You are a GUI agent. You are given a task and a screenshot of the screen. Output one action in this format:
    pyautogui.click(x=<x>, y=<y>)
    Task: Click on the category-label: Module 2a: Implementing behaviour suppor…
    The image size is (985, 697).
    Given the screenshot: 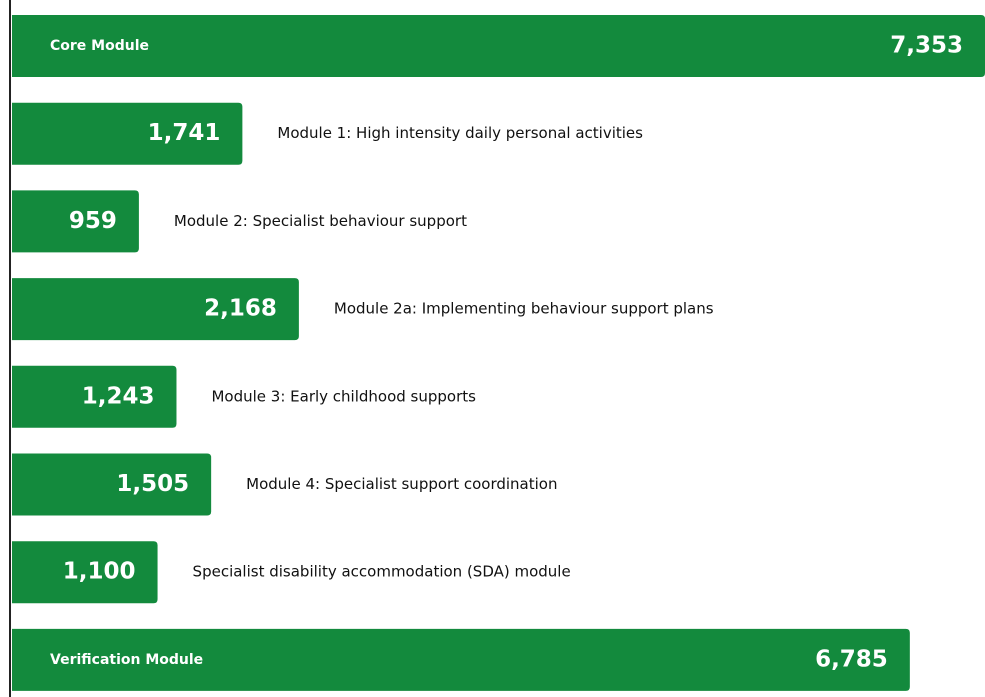 What is the action you would take?
    pyautogui.click(x=524, y=309)
    